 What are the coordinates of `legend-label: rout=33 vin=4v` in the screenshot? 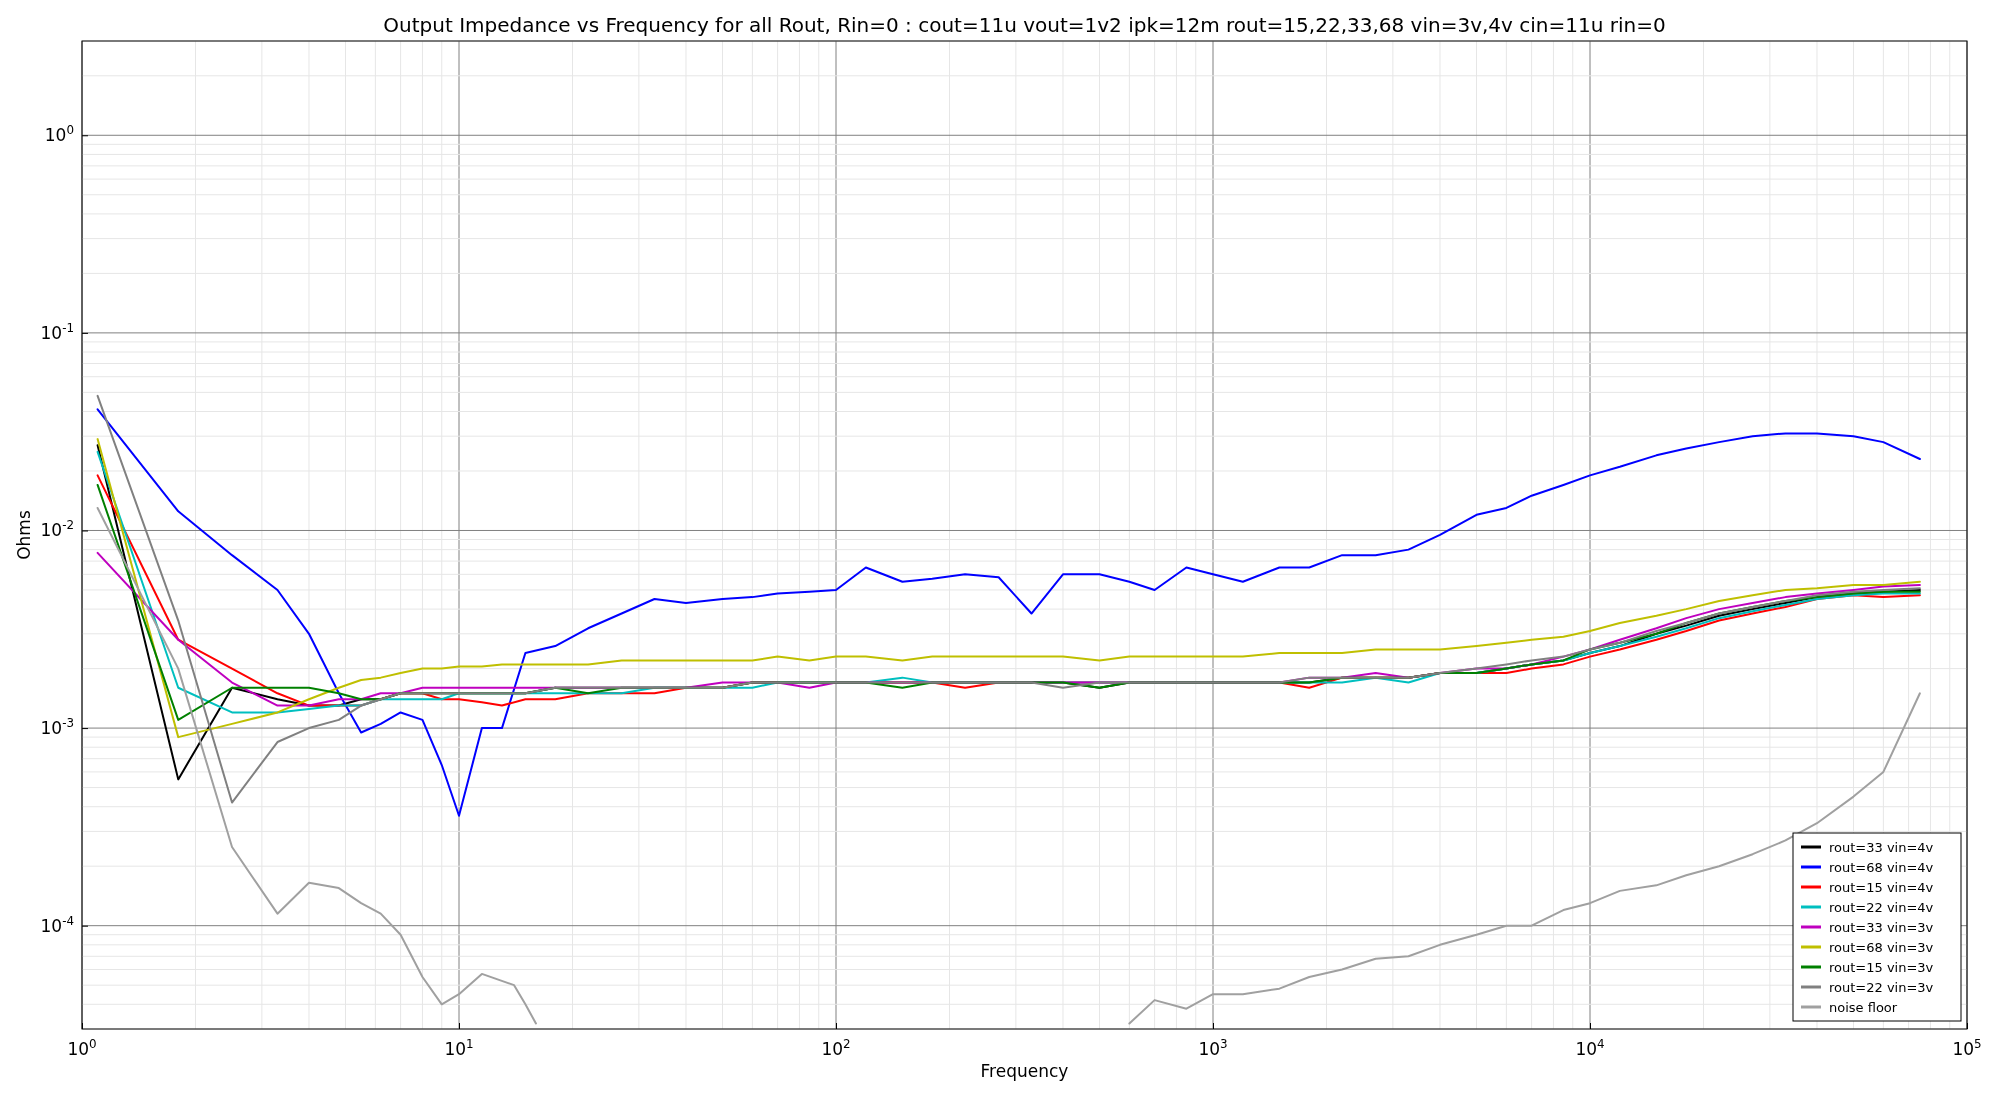 It's located at (1881, 847).